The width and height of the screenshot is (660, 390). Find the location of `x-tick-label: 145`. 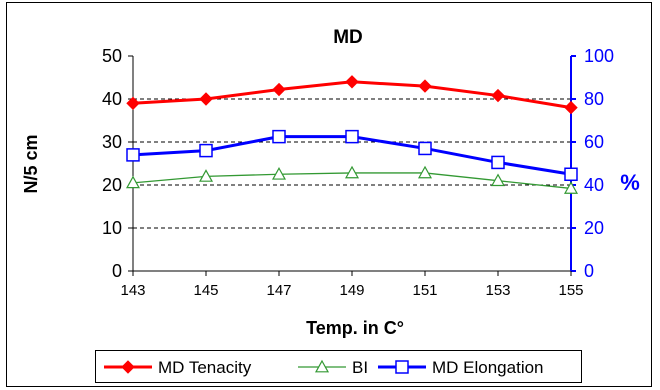

x-tick-label: 145 is located at coordinates (205, 290).